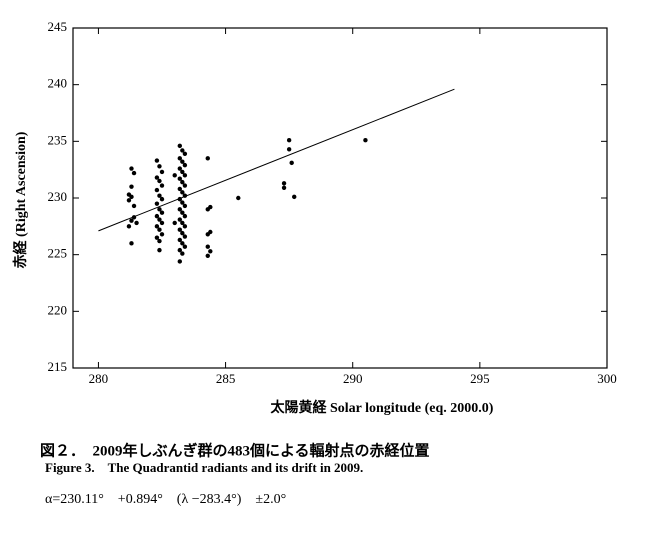  Describe the element at coordinates (480, 378) in the screenshot. I see `x-tick-label: 295` at that location.